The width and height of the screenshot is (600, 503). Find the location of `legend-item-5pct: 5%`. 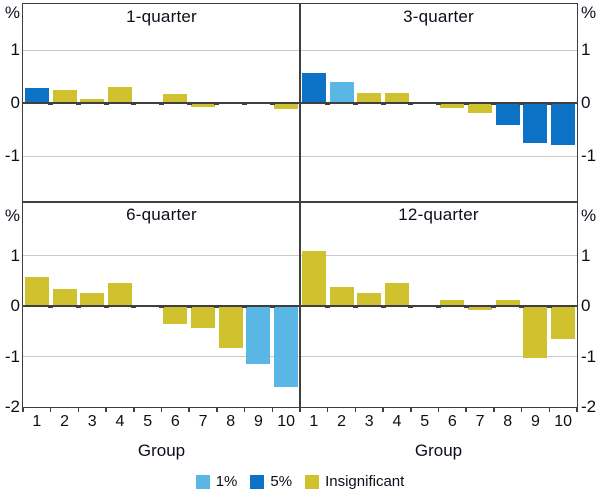

legend-item-5pct: 5% is located at coordinates (271, 481).